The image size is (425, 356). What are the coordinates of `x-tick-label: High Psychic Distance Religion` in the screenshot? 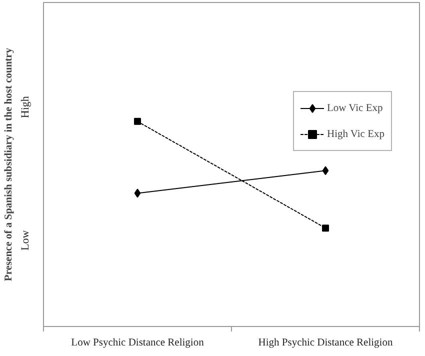 It's located at (326, 343).